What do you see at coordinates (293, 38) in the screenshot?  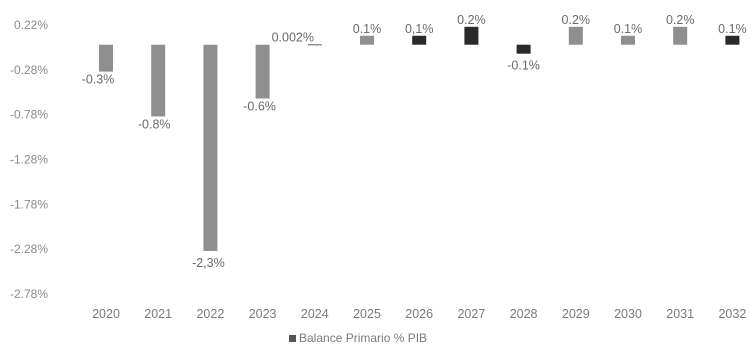 I see `data-label: 0.002%` at bounding box center [293, 38].